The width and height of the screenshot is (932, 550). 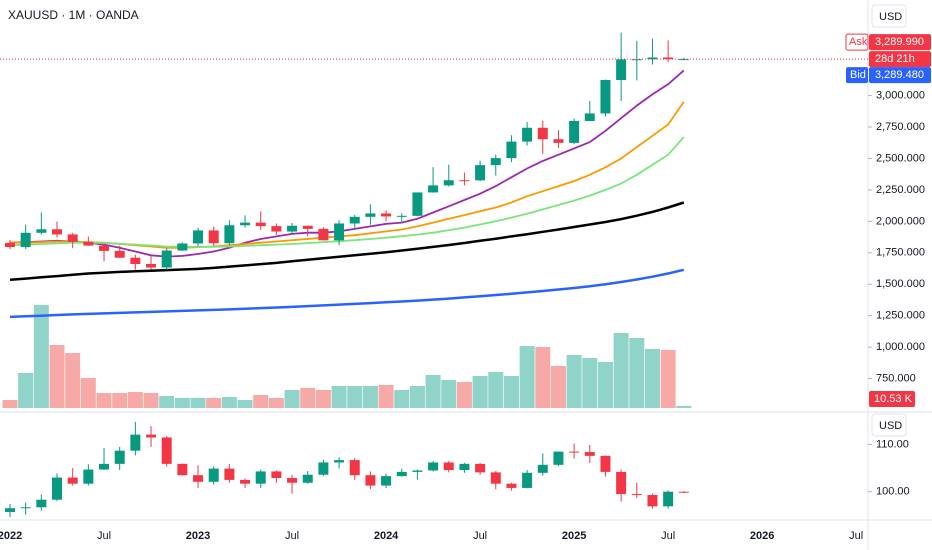 What do you see at coordinates (895, 59) in the screenshot?
I see `countdown-value: 28d 21h` at bounding box center [895, 59].